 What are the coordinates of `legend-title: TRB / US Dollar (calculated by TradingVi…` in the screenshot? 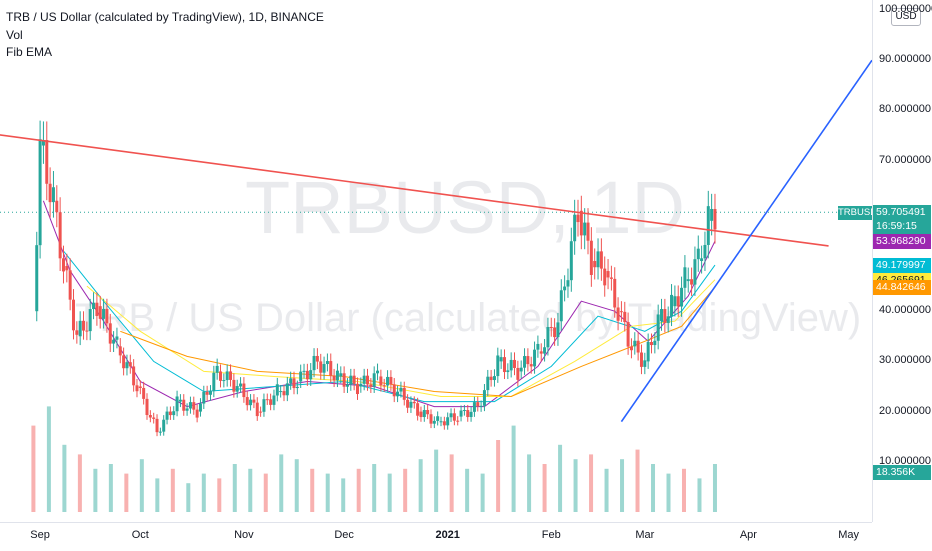 It's located at (165, 17).